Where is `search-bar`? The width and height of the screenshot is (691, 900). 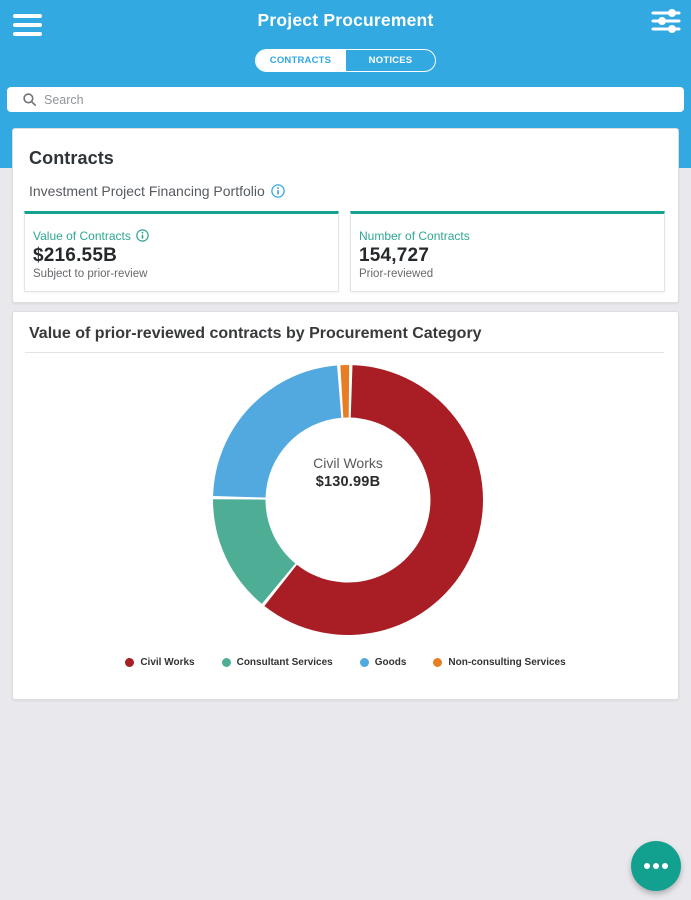 search-bar is located at coordinates (345, 99).